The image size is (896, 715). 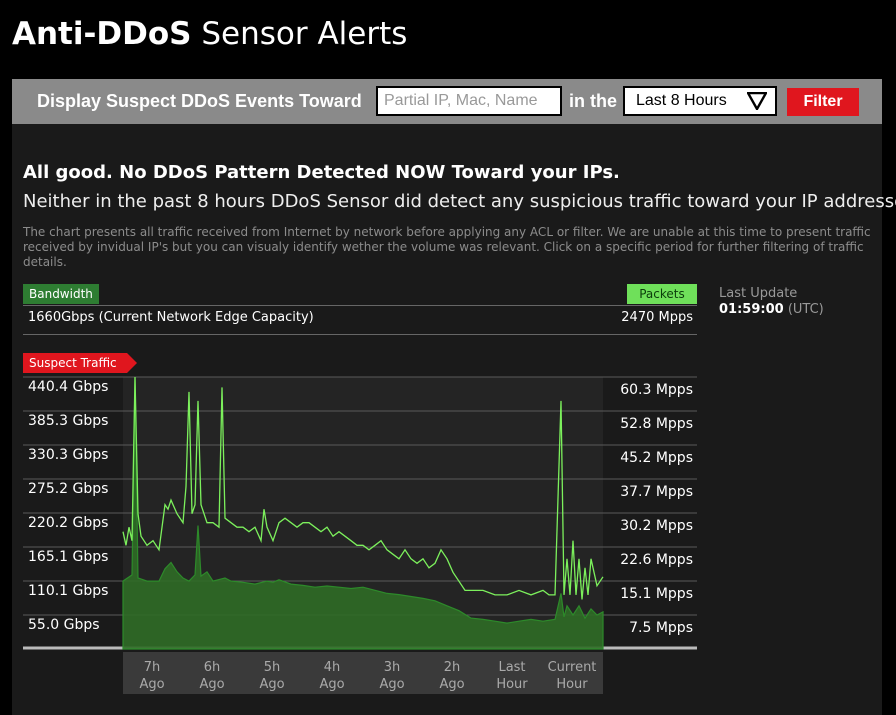 I want to click on period-select-value: Last 8 Hours, so click(x=681, y=100).